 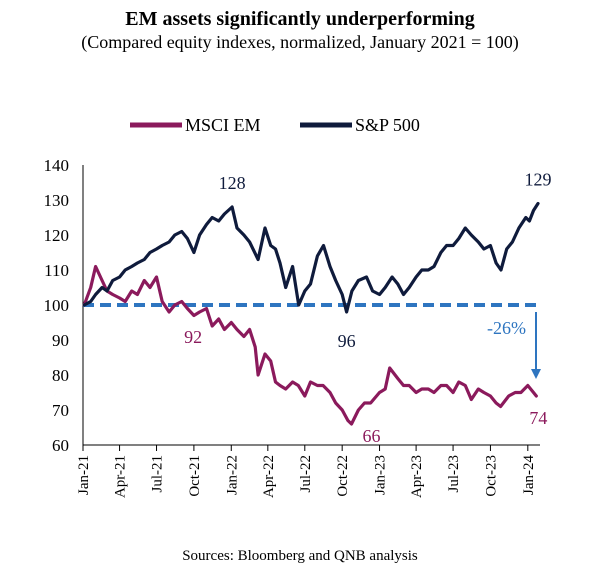 I want to click on legend-label: MSCI EM, so click(x=223, y=125).